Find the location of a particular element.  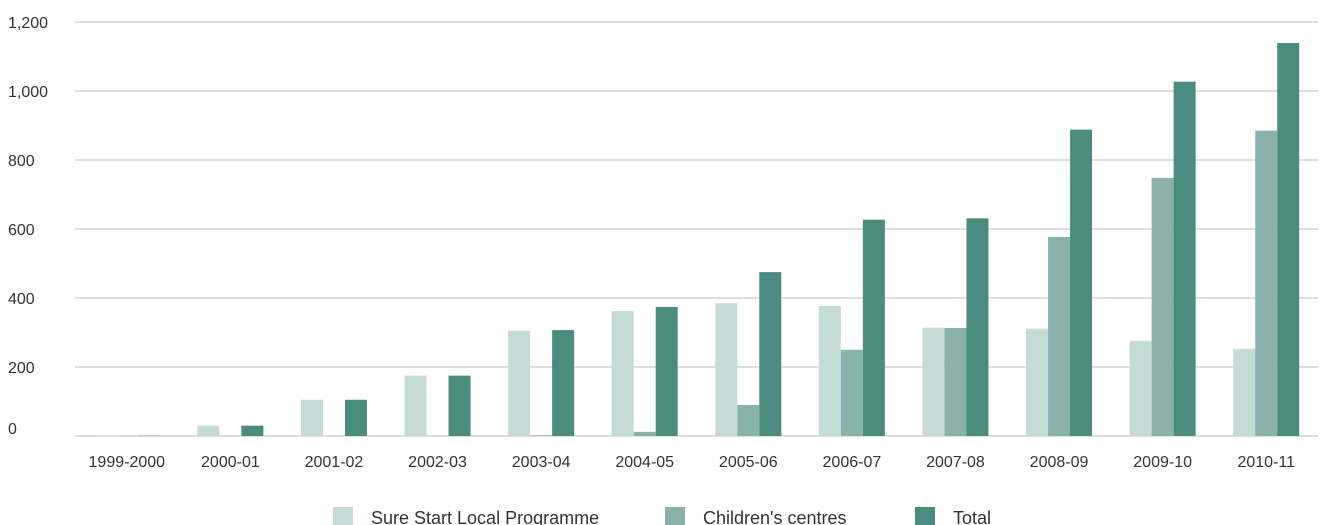

legend-label: Children's centres is located at coordinates (775, 516).